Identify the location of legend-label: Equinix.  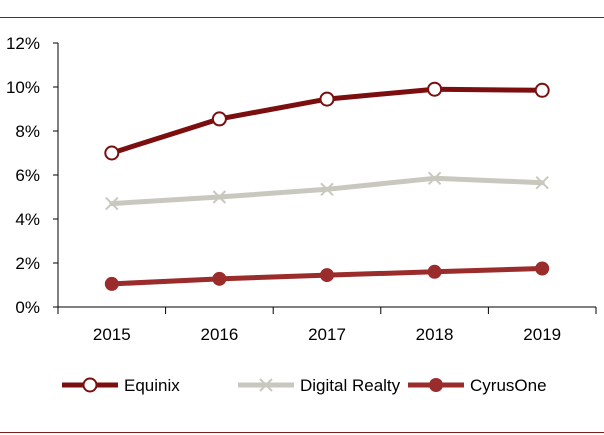
(152, 385).